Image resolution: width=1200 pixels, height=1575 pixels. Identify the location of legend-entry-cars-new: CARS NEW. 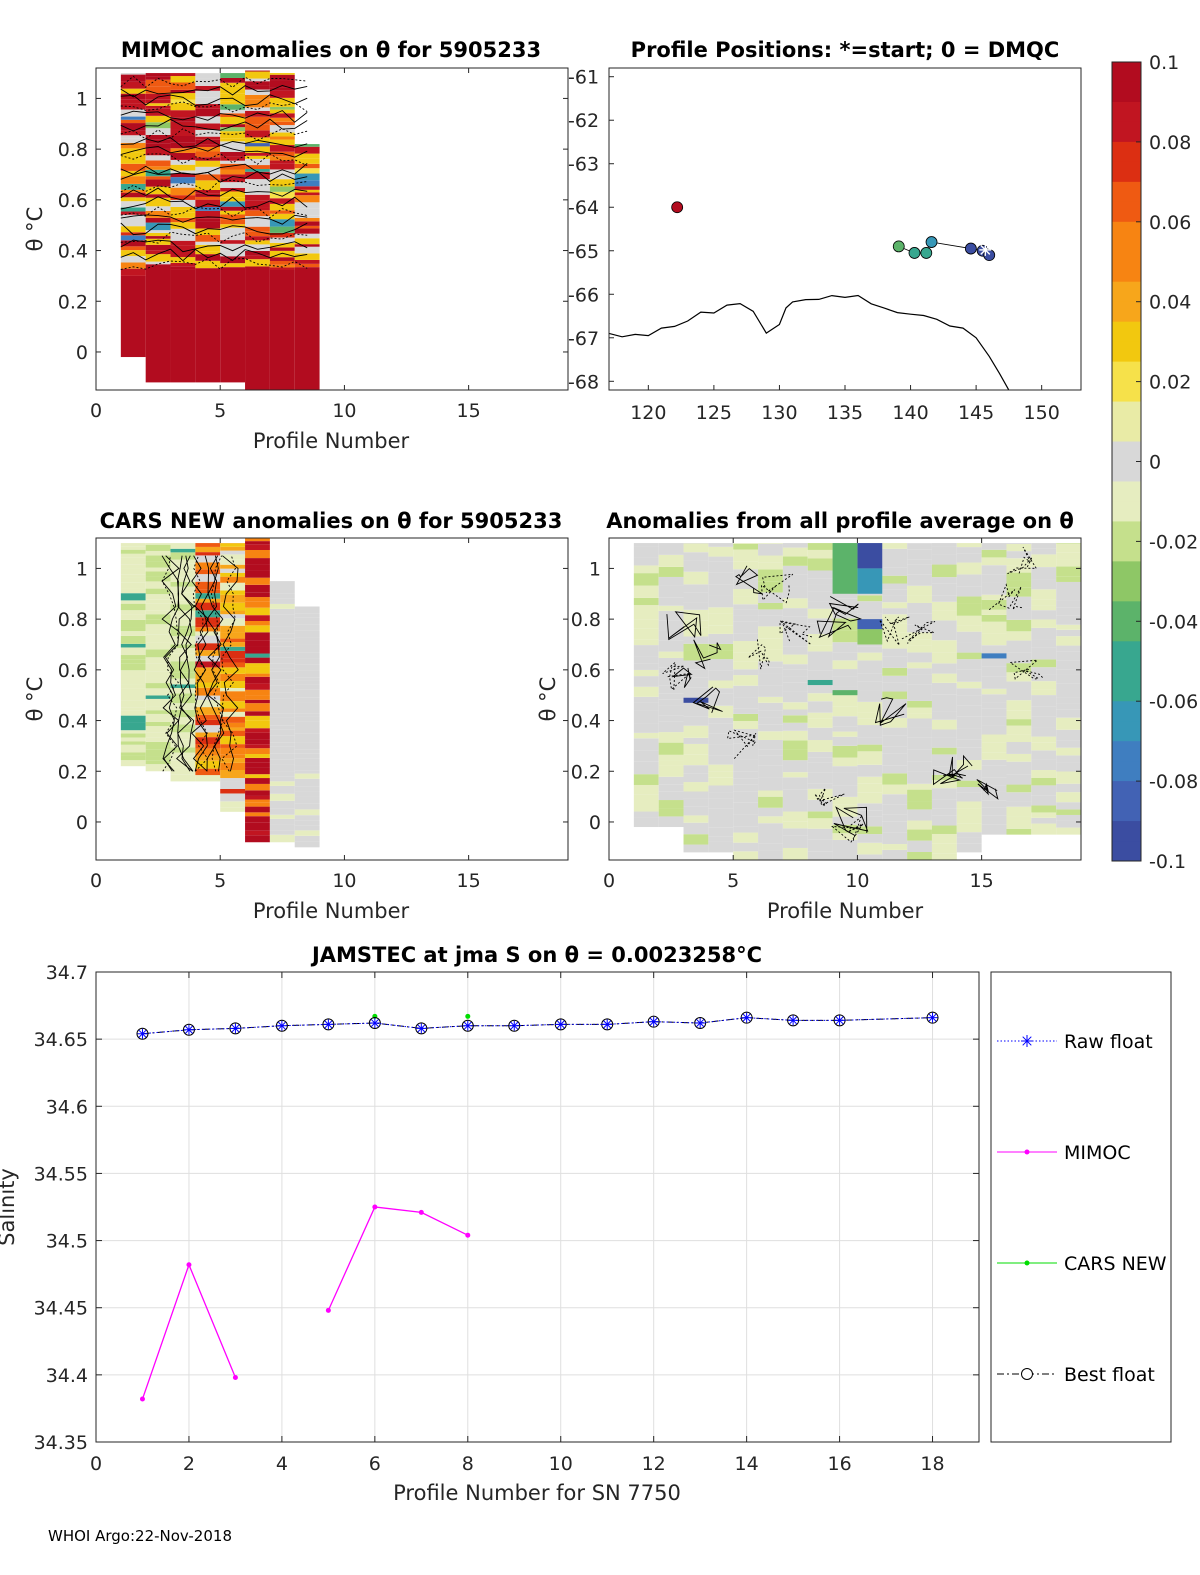
(1082, 1264).